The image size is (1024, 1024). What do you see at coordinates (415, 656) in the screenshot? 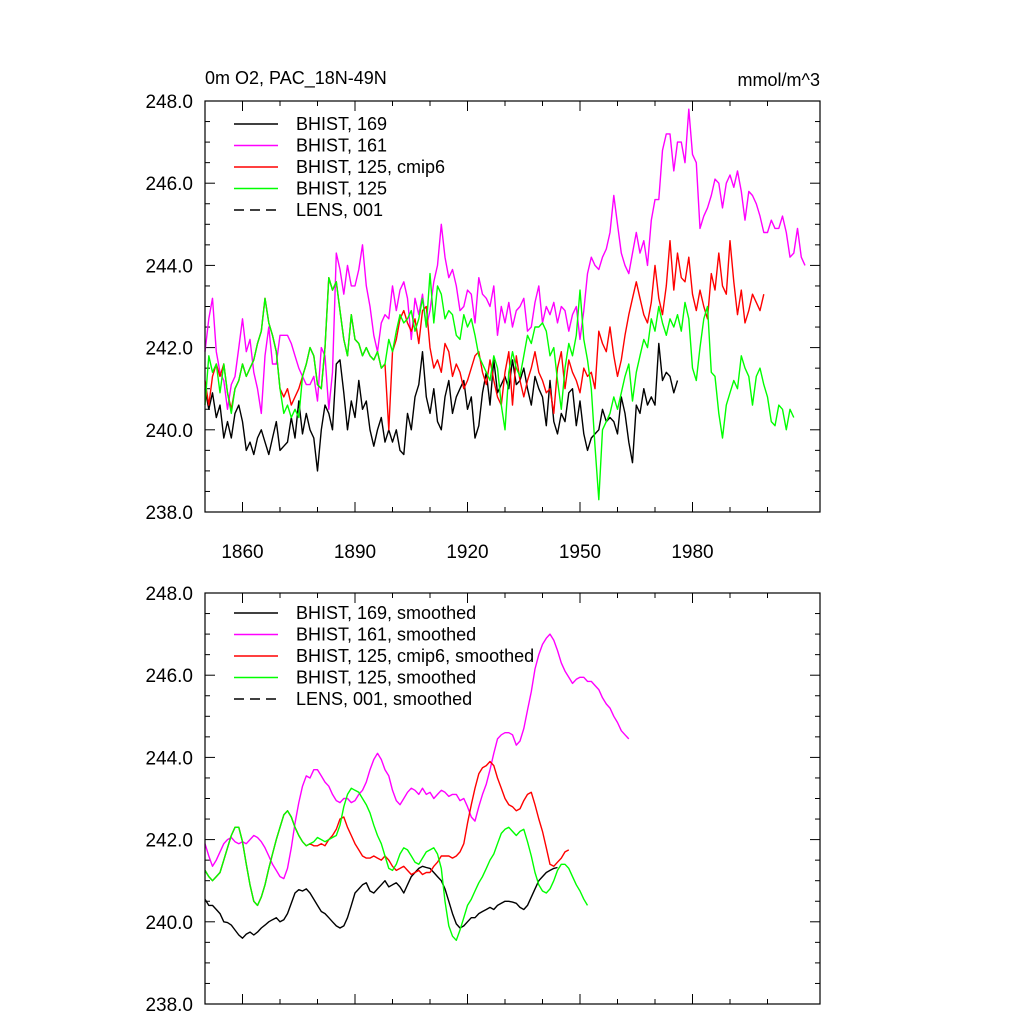
I see `legend-label: BHIST, 125, cmip6, smoothed` at bounding box center [415, 656].